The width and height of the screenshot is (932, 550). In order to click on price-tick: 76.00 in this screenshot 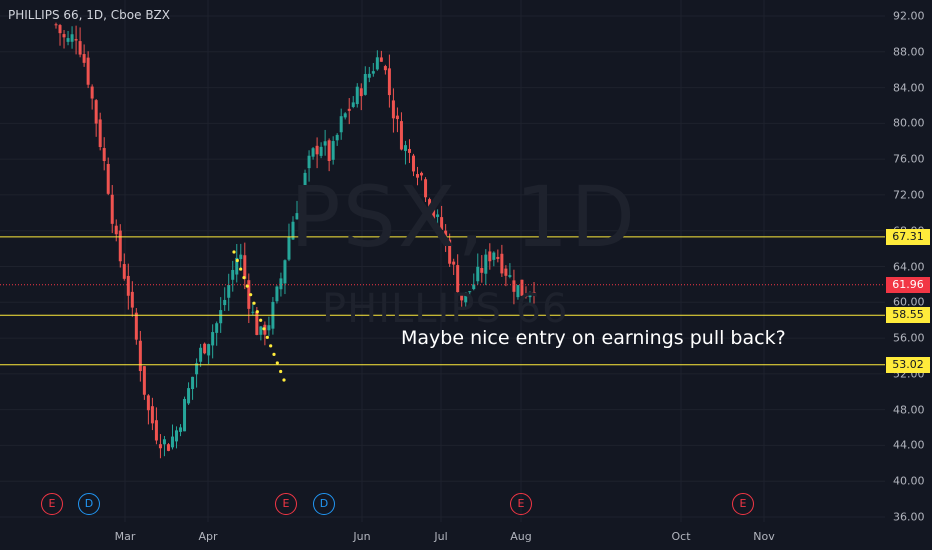, I will do `click(909, 159)`.